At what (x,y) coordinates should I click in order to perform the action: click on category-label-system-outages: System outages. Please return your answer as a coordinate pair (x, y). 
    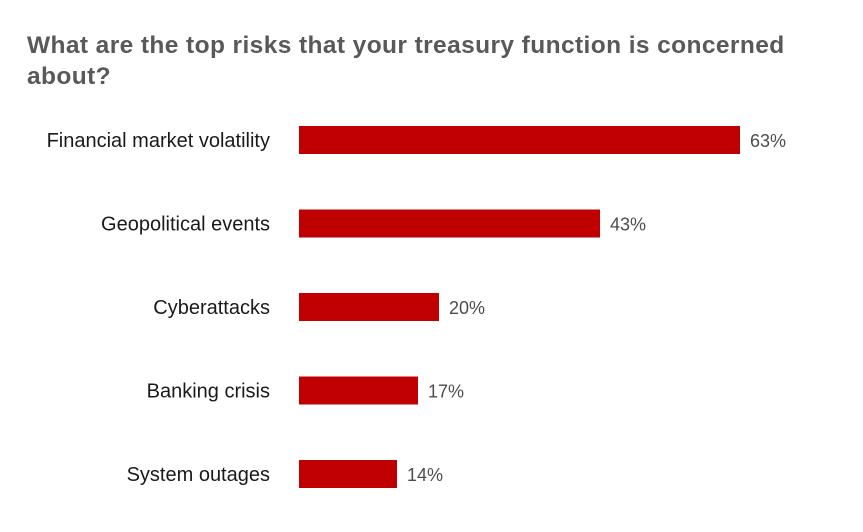
    Looking at the image, I should click on (198, 475).